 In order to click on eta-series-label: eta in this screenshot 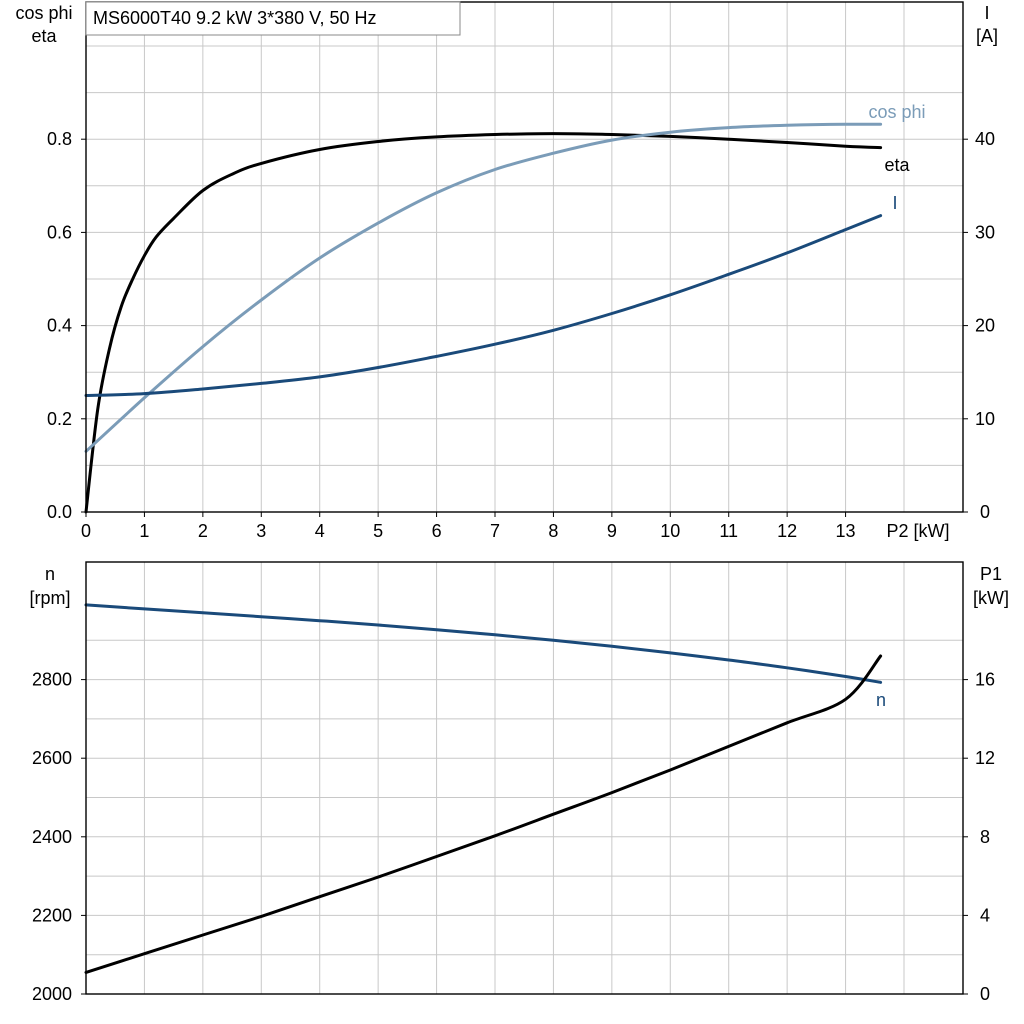, I will do `click(897, 165)`.